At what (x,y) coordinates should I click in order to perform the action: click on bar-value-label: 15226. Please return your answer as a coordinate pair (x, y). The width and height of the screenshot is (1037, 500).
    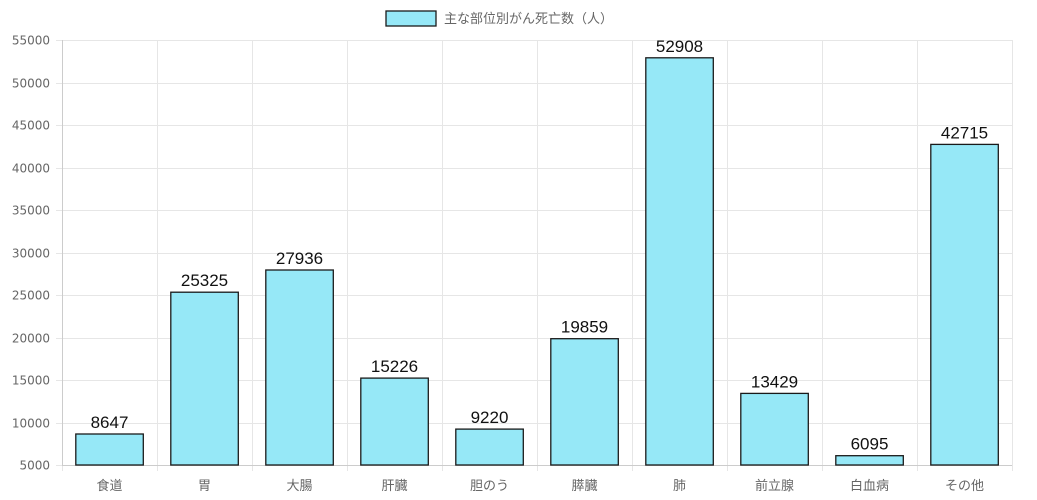
    Looking at the image, I should click on (394, 366).